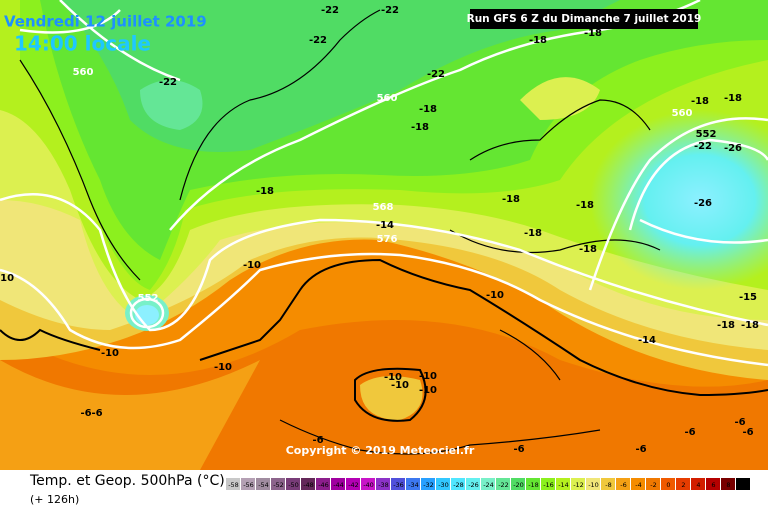 This screenshot has height=516, width=768. I want to click on scale-label: -58, so click(233, 485).